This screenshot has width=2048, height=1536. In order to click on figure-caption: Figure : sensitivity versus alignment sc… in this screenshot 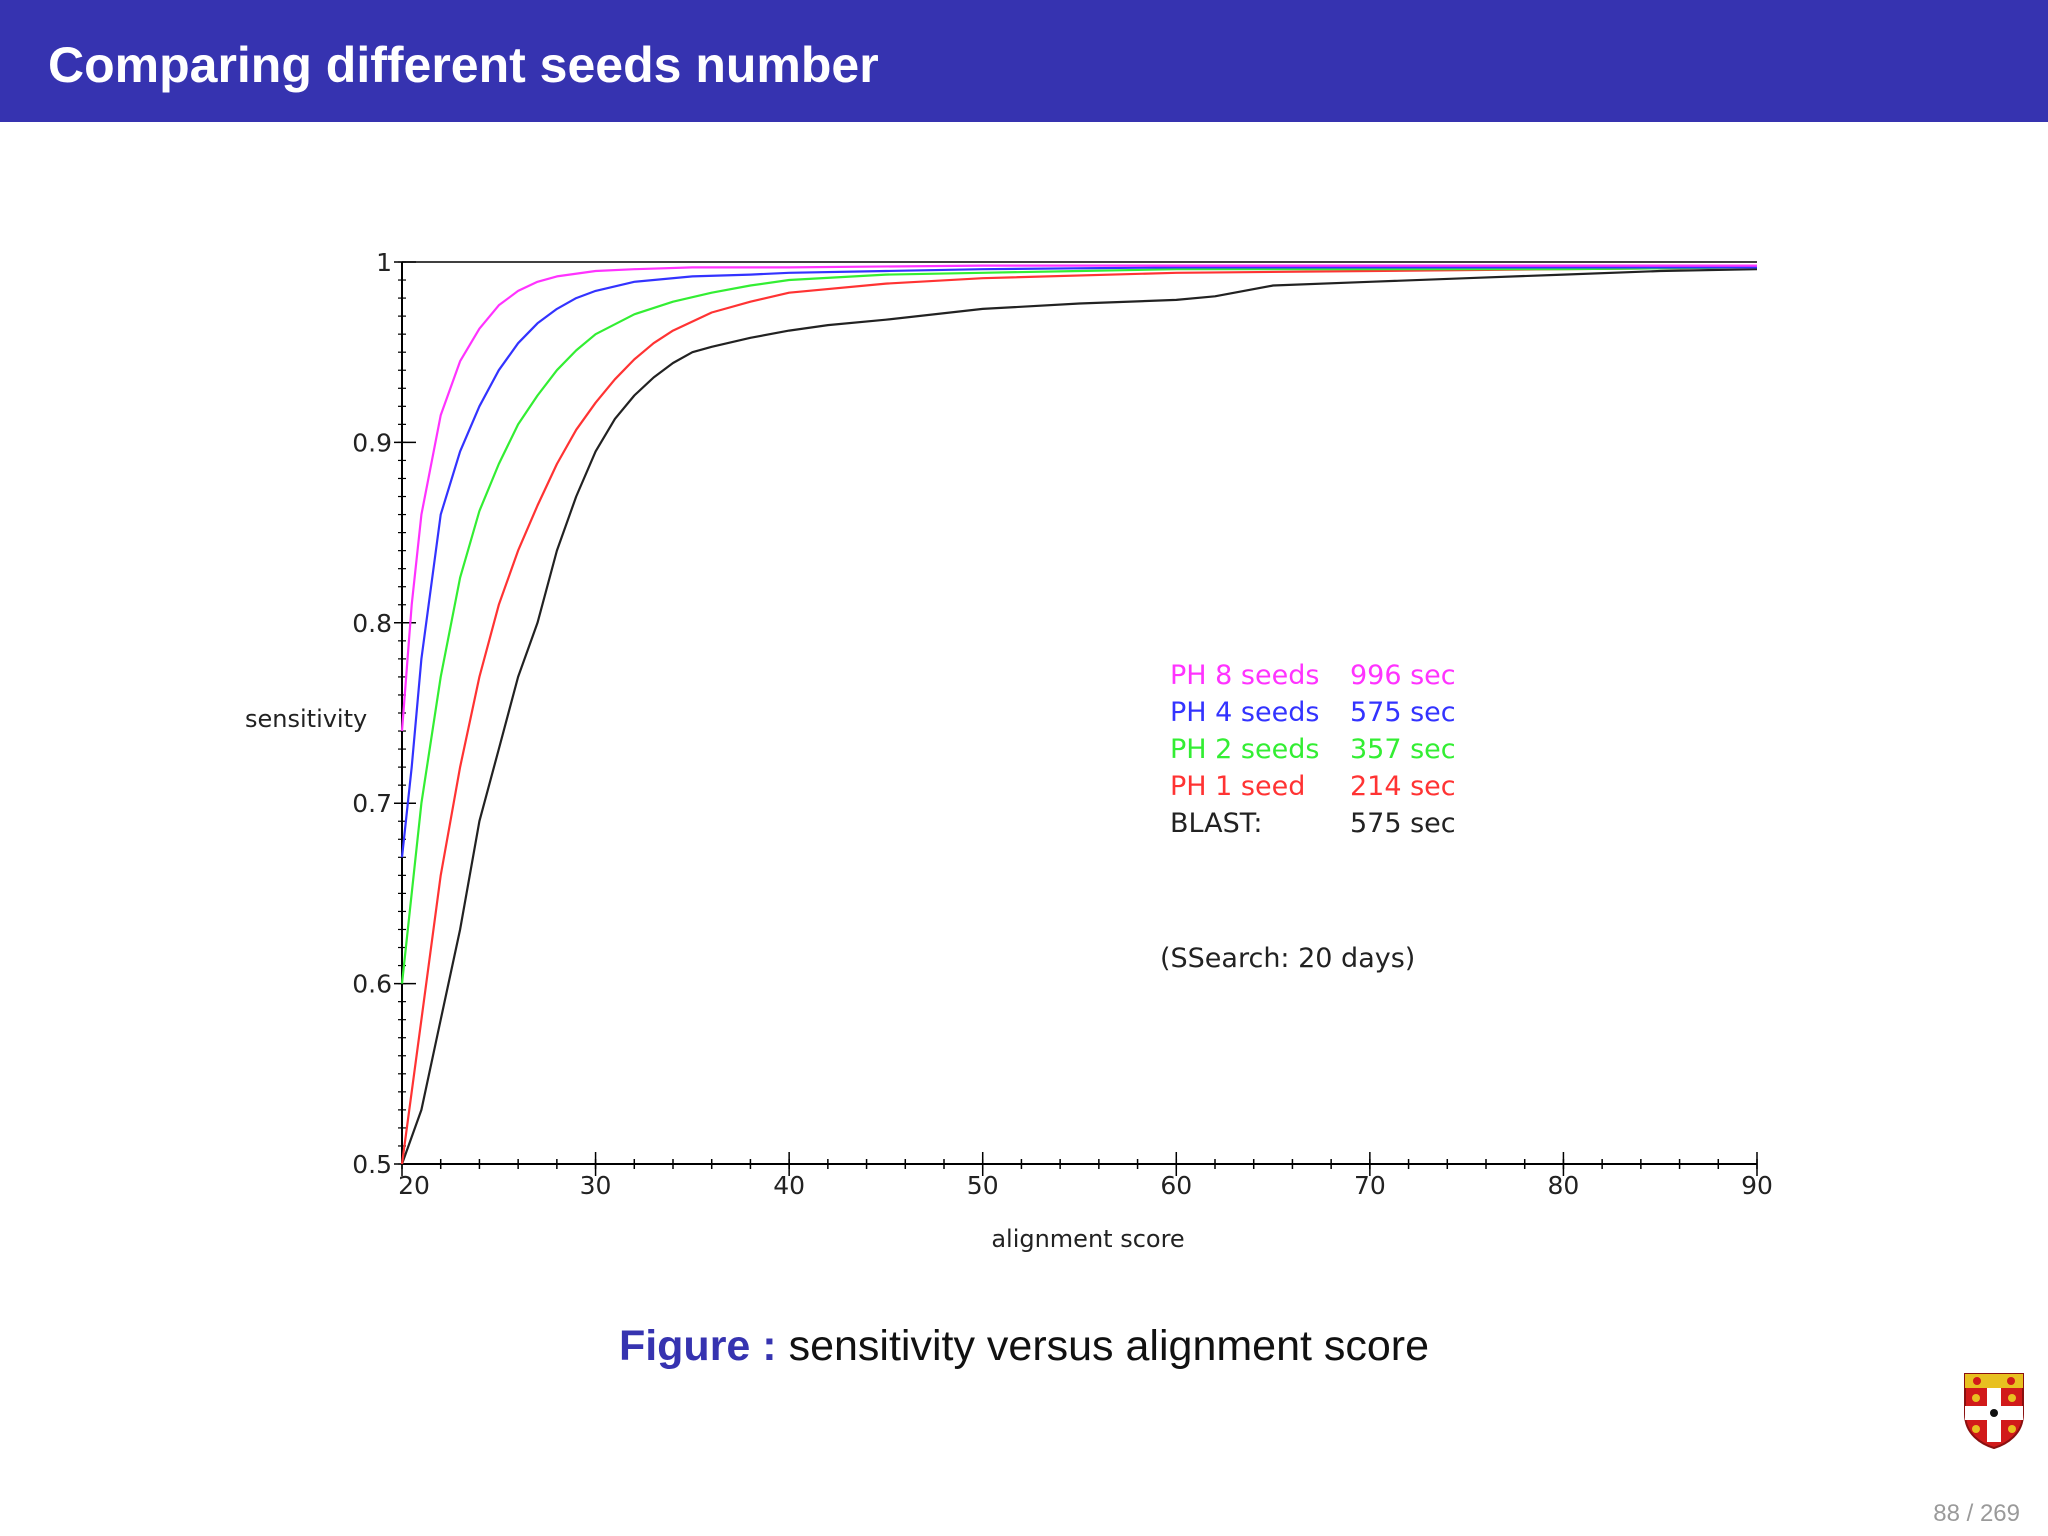, I will do `click(1024, 1346)`.